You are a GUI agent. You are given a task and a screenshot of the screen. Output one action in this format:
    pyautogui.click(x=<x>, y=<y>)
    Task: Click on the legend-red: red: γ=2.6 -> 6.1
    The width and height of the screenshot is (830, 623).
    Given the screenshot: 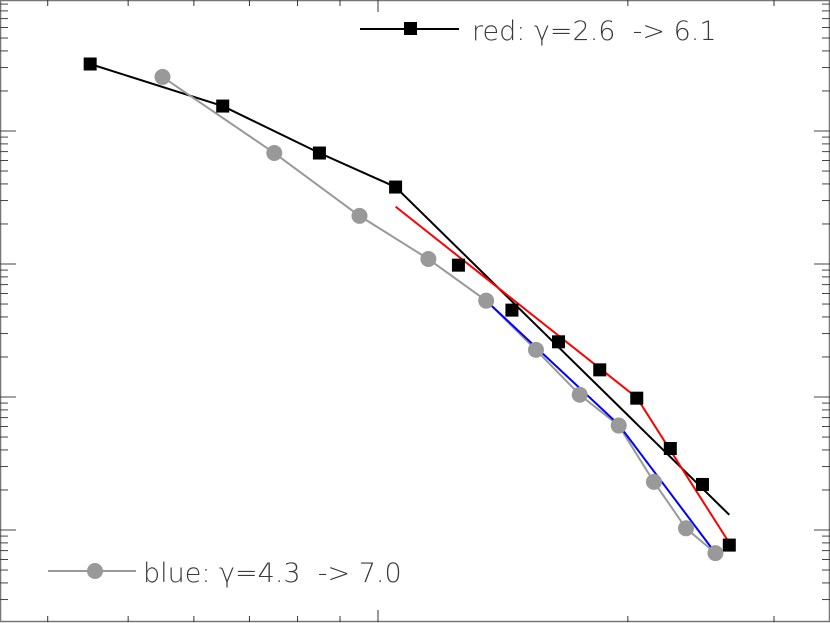 What is the action you would take?
    pyautogui.click(x=538, y=31)
    